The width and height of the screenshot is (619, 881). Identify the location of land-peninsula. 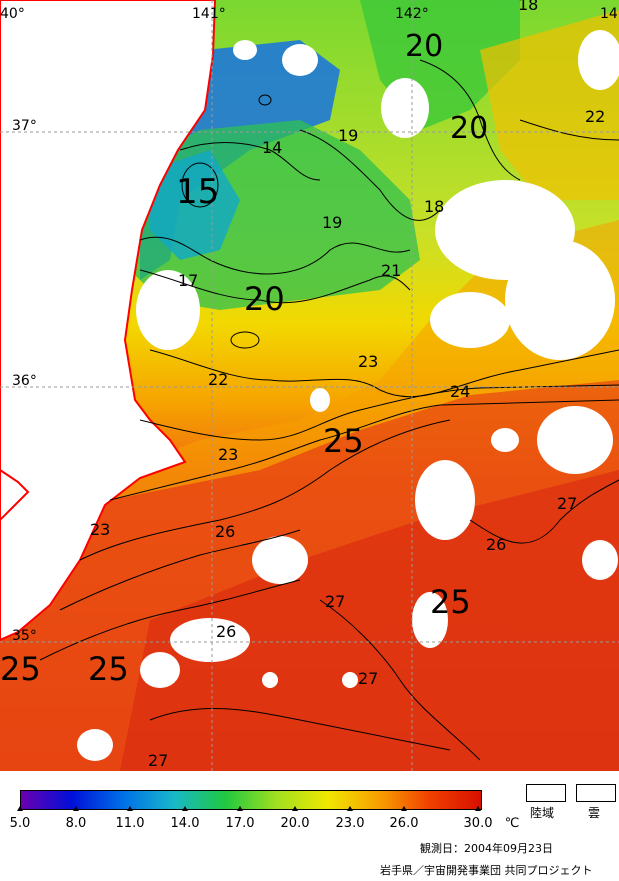
(15, 495).